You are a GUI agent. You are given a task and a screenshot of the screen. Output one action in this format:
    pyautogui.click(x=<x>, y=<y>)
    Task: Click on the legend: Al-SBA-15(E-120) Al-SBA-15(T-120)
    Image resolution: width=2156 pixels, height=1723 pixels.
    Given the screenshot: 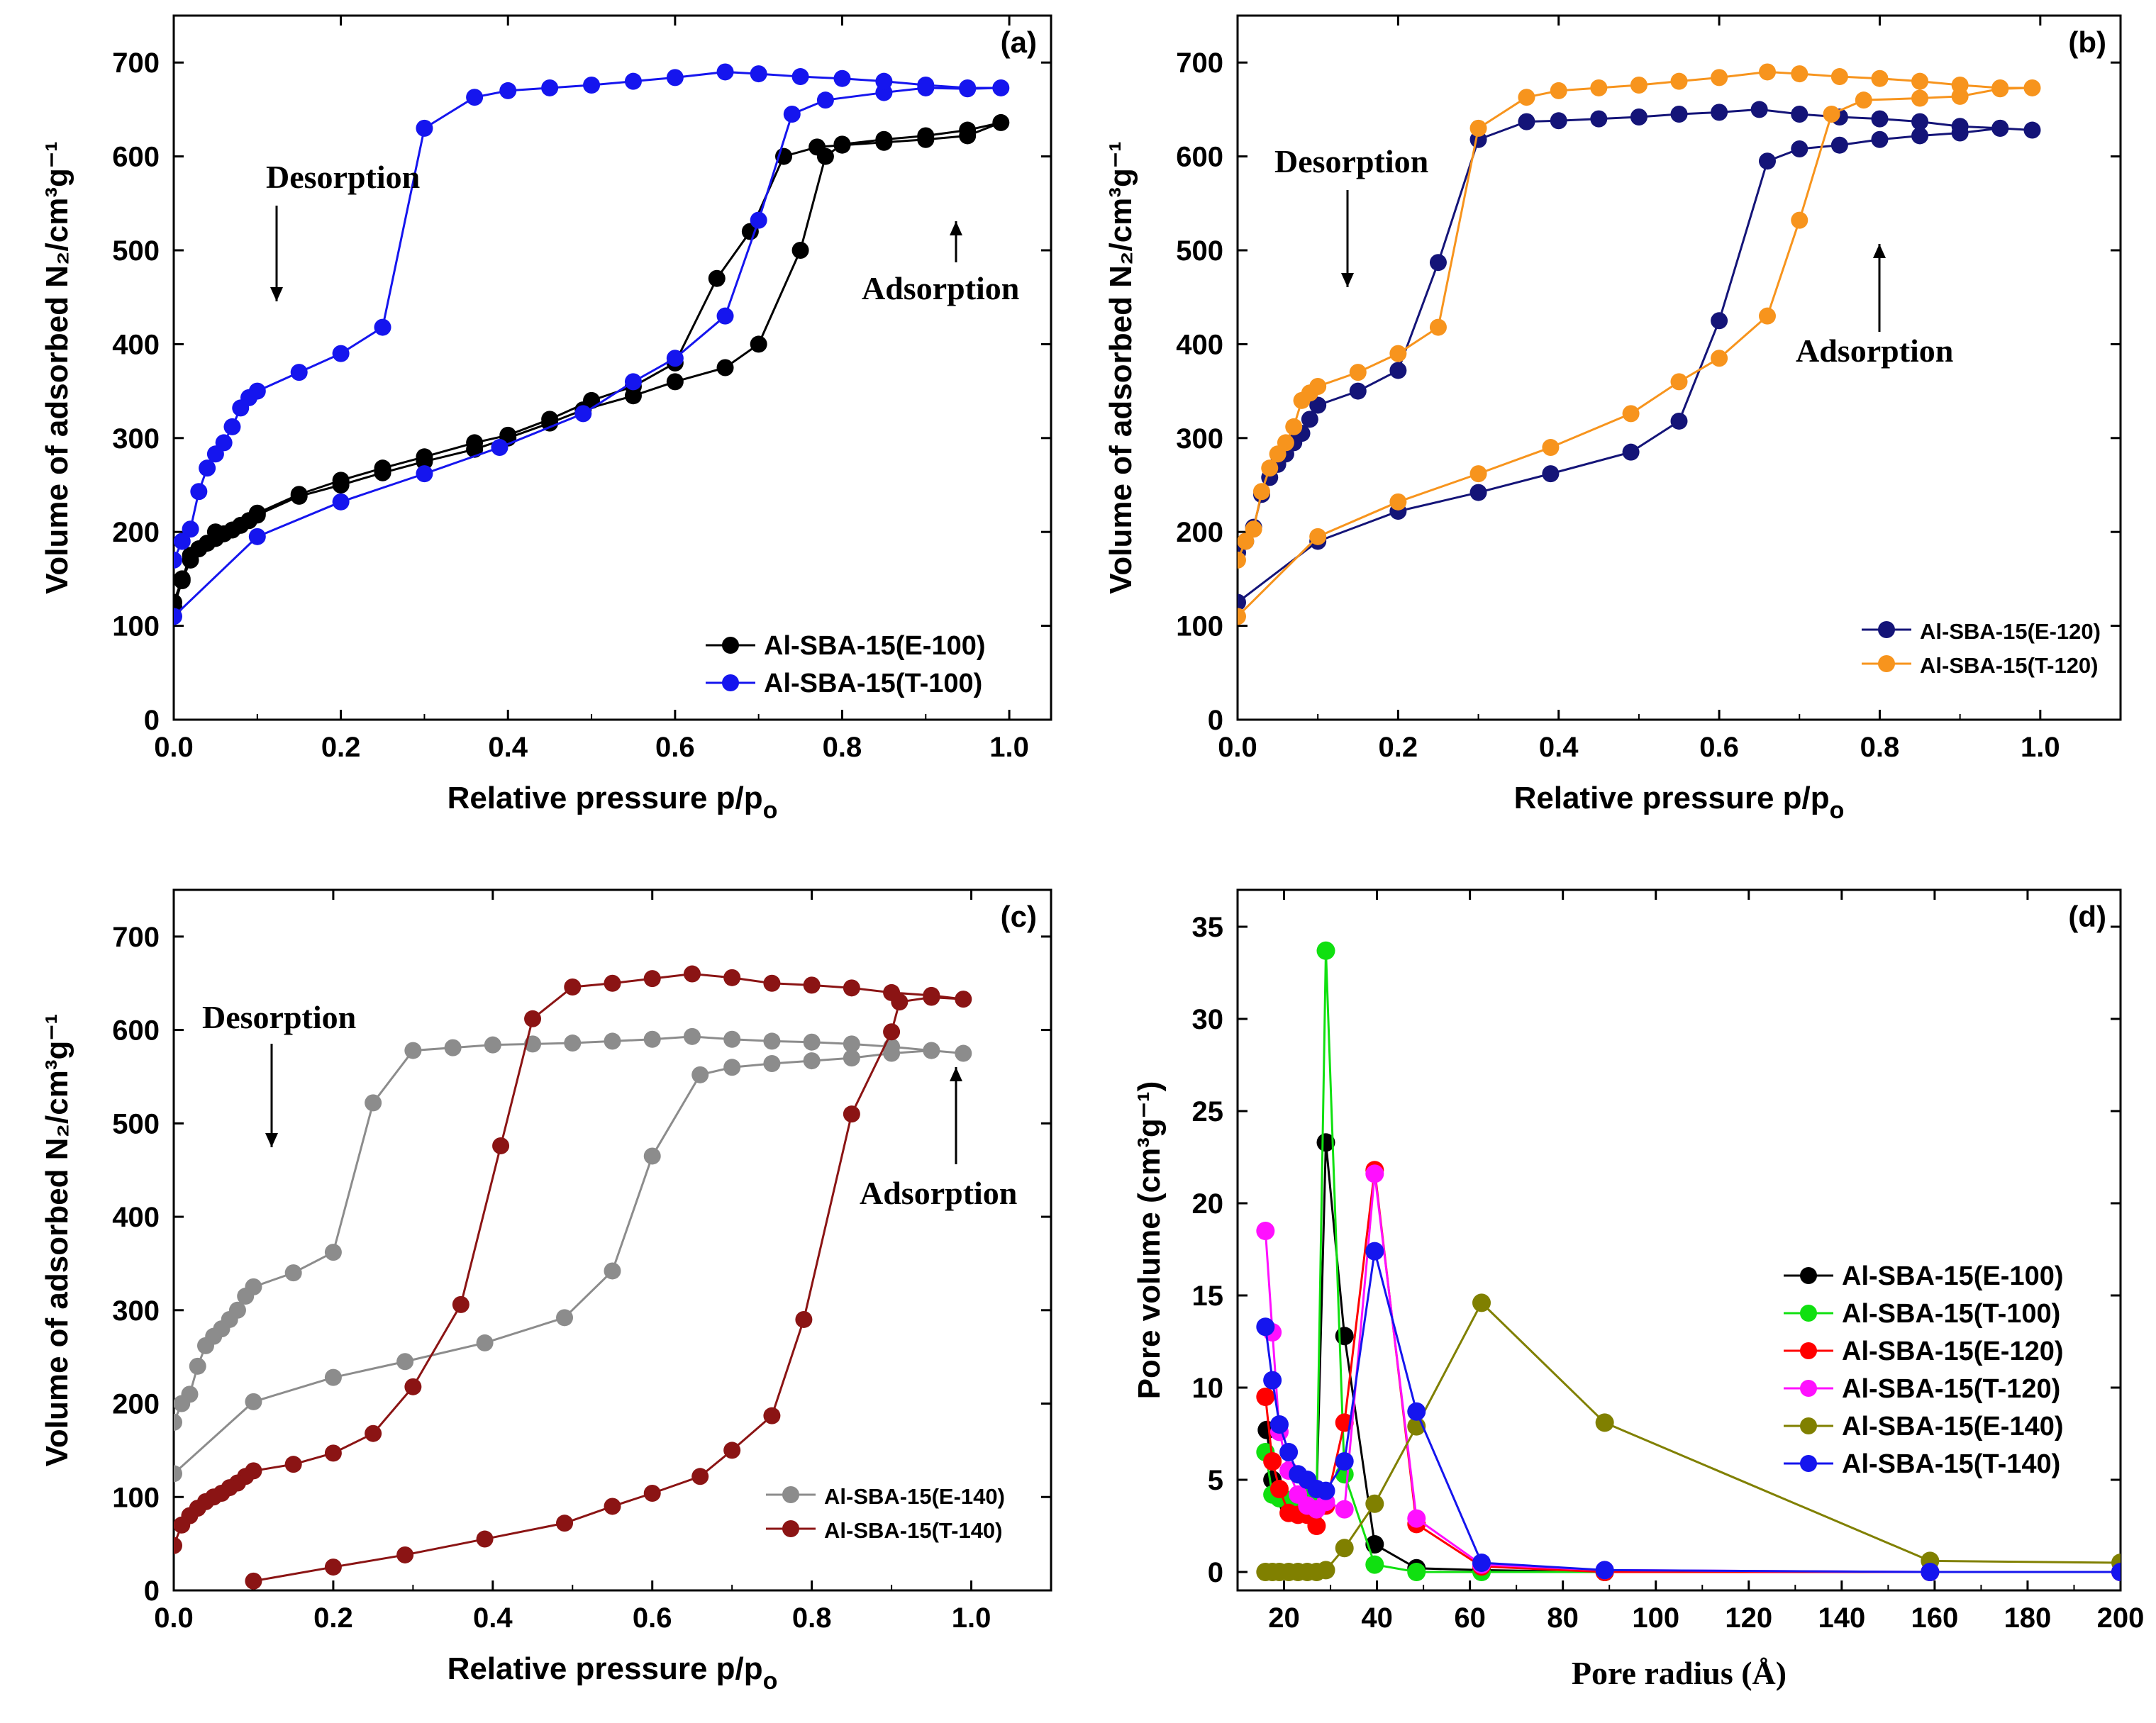 What is the action you would take?
    pyautogui.click(x=1981, y=648)
    